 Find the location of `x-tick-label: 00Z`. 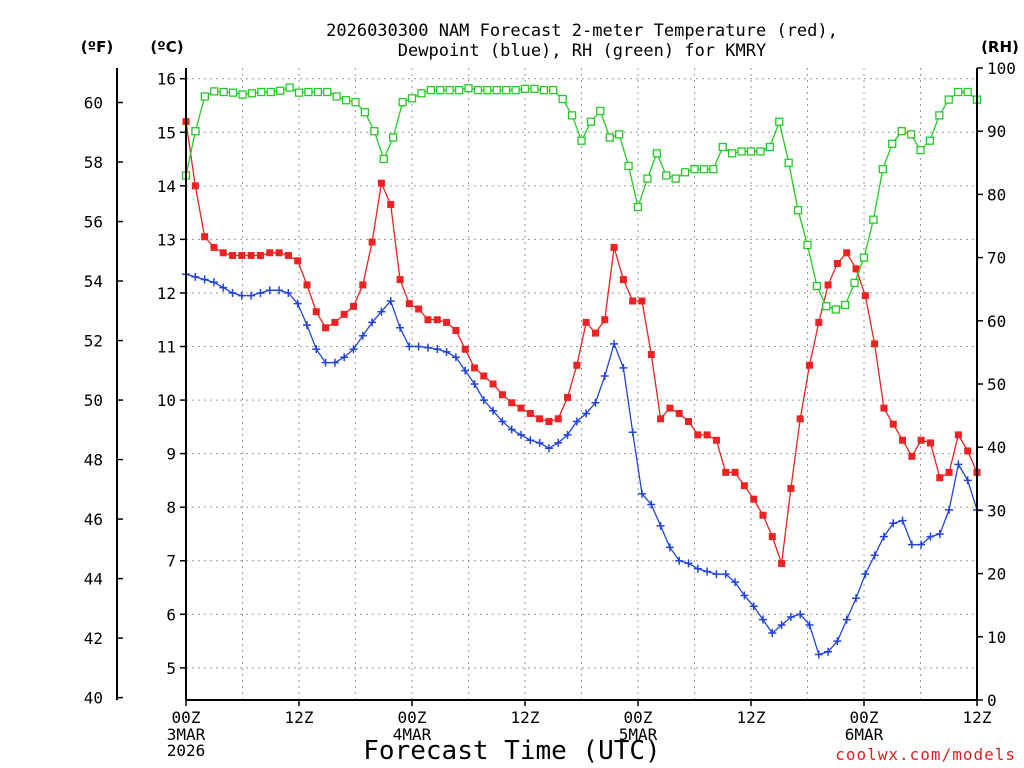

x-tick-label: 00Z is located at coordinates (864, 717).